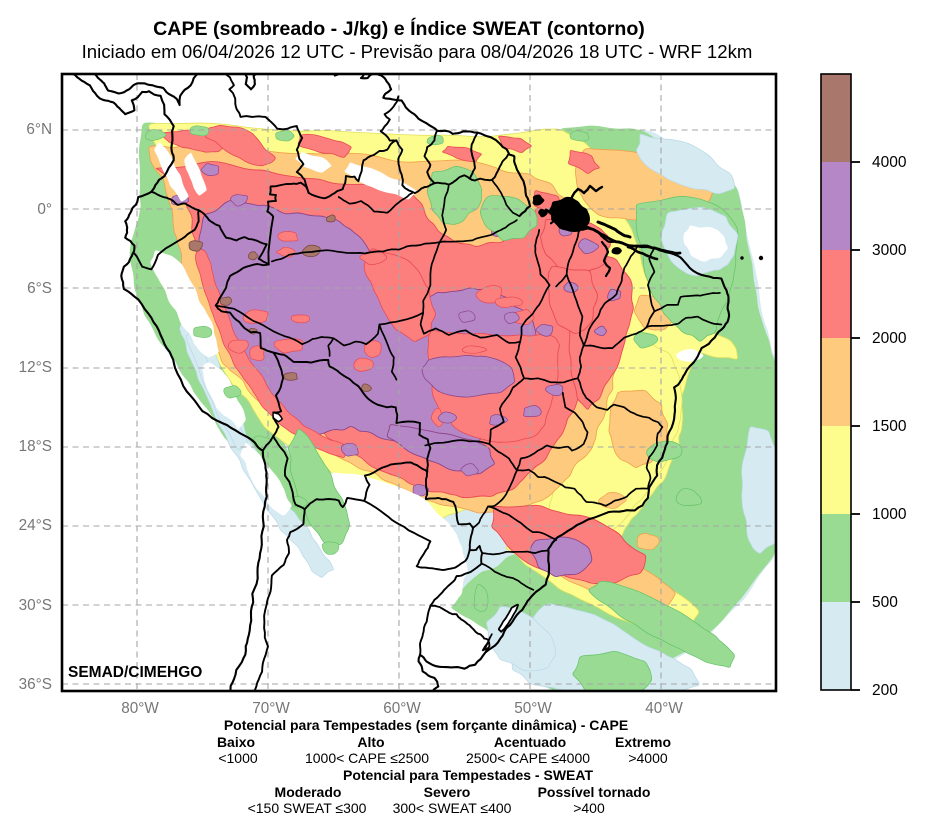  What do you see at coordinates (35, 446) in the screenshot?
I see `svg-text: 18°S` at bounding box center [35, 446].